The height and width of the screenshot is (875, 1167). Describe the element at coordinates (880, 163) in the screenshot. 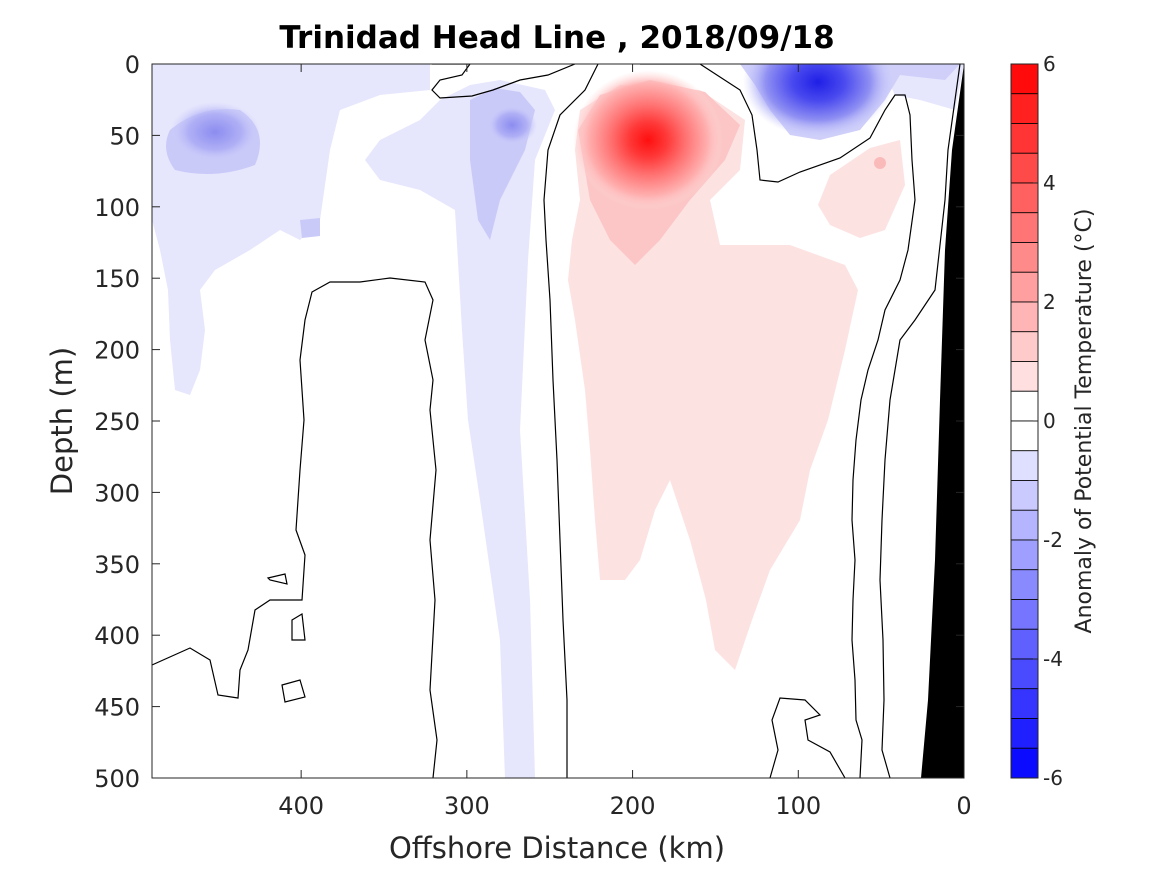

I see `warm-anomaly-nearshore-dot` at that location.